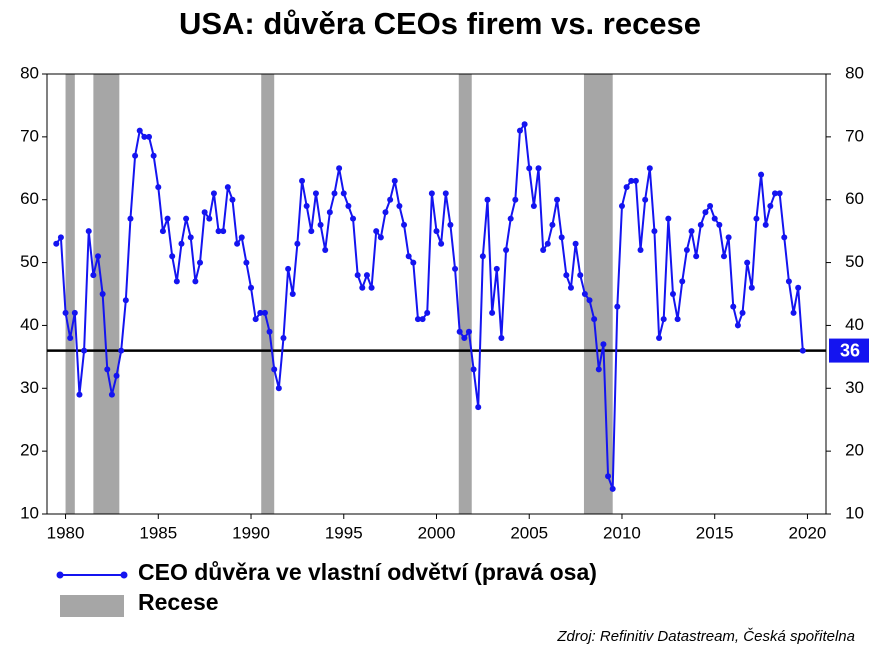 The image size is (881, 654). What do you see at coordinates (29, 72) in the screenshot?
I see `y-tick-label: 80` at bounding box center [29, 72].